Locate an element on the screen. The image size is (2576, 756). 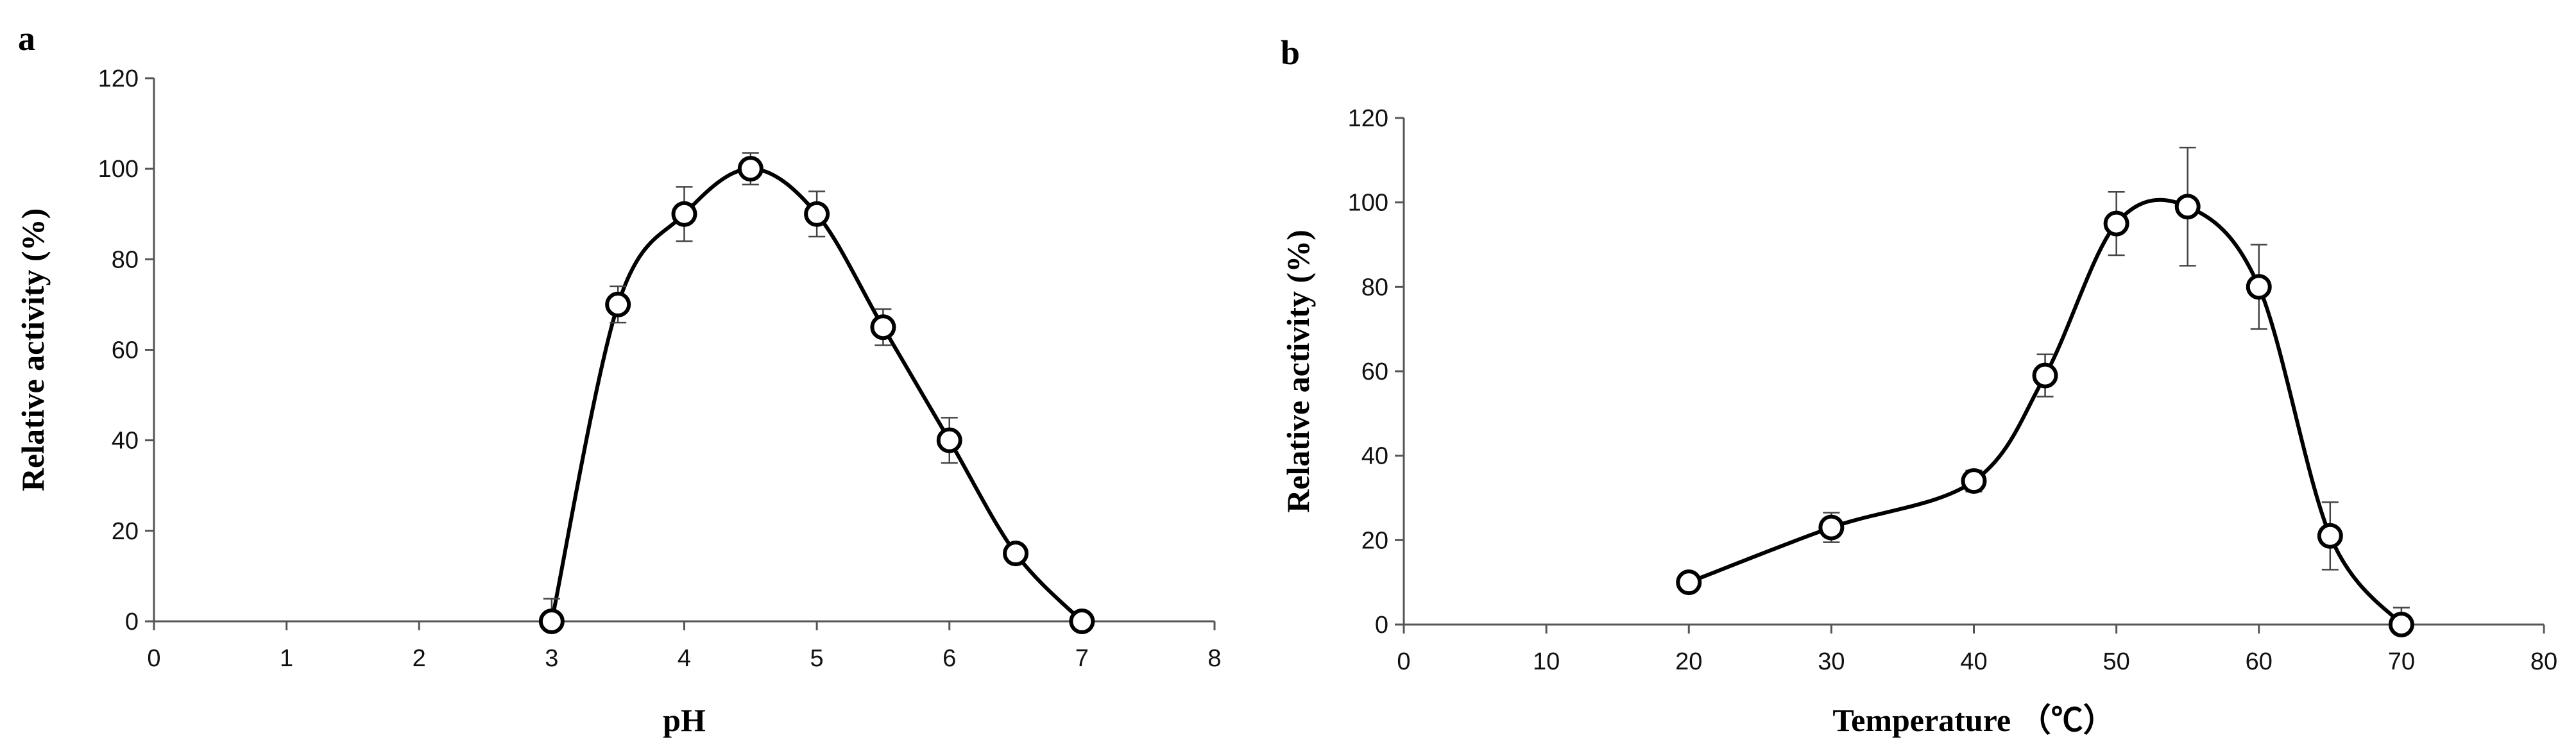
x-tick-label: 4 is located at coordinates (685, 658).